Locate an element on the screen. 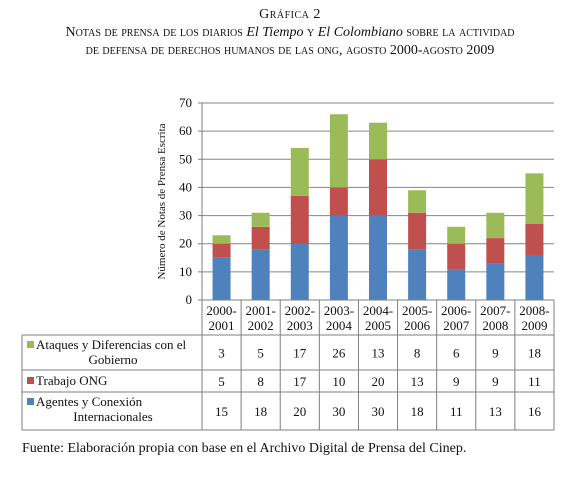 Image resolution: width=580 pixels, height=484 pixels. x-category-label: 2004- is located at coordinates (378, 310).